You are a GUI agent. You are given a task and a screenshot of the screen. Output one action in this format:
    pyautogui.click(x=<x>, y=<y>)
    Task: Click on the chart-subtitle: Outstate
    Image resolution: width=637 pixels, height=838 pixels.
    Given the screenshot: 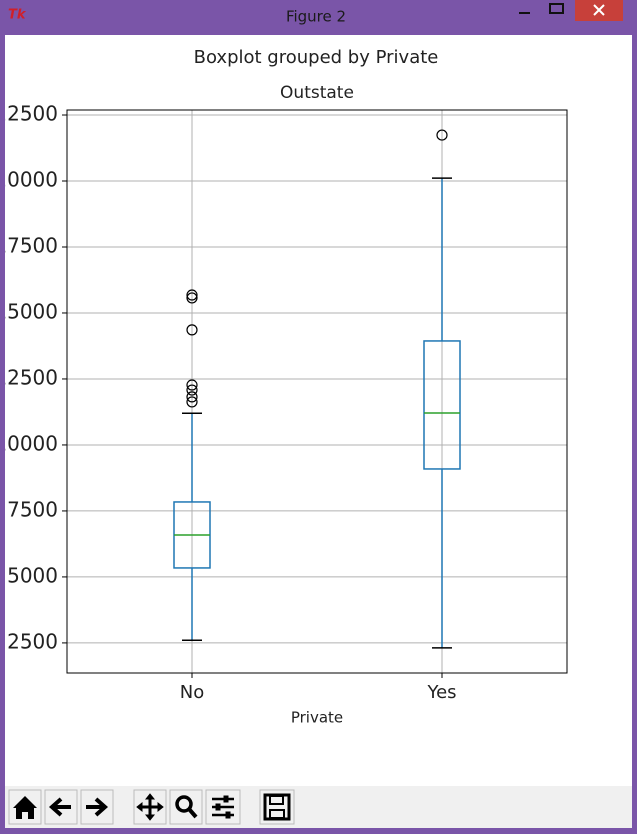 What is the action you would take?
    pyautogui.click(x=317, y=93)
    